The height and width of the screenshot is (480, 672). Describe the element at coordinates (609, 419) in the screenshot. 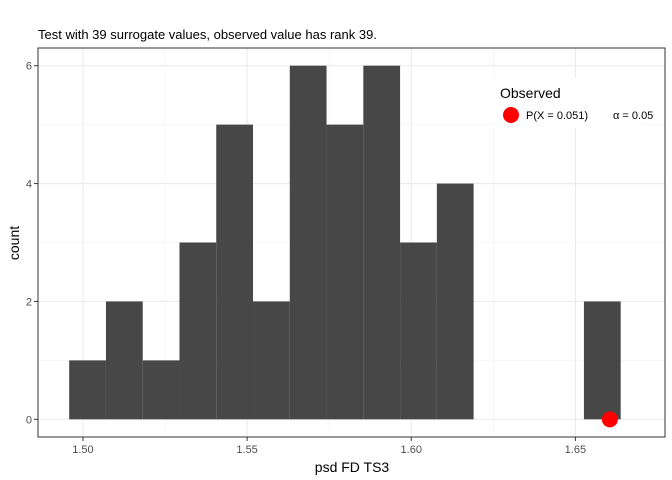

I see `observed-point` at that location.